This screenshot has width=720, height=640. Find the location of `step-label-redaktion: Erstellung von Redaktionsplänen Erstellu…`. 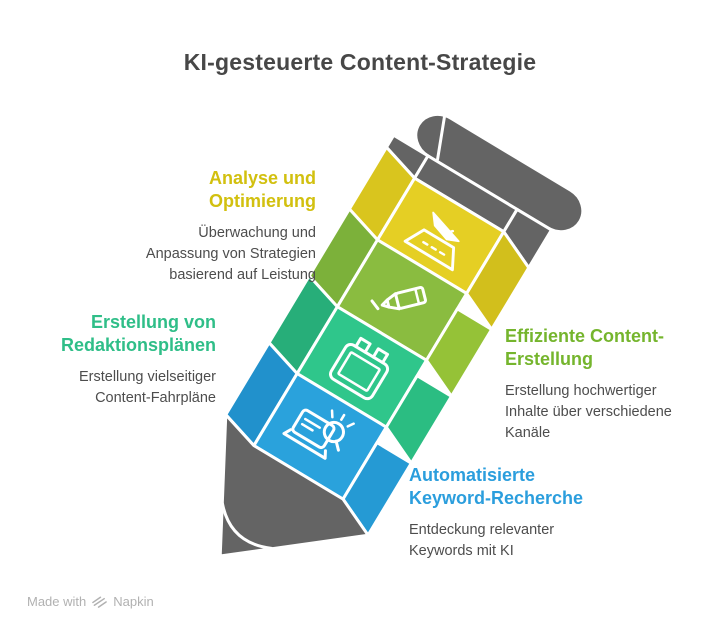

step-label-redaktion: Erstellung von Redaktionsplänen Erstellu… is located at coordinates (116, 360).